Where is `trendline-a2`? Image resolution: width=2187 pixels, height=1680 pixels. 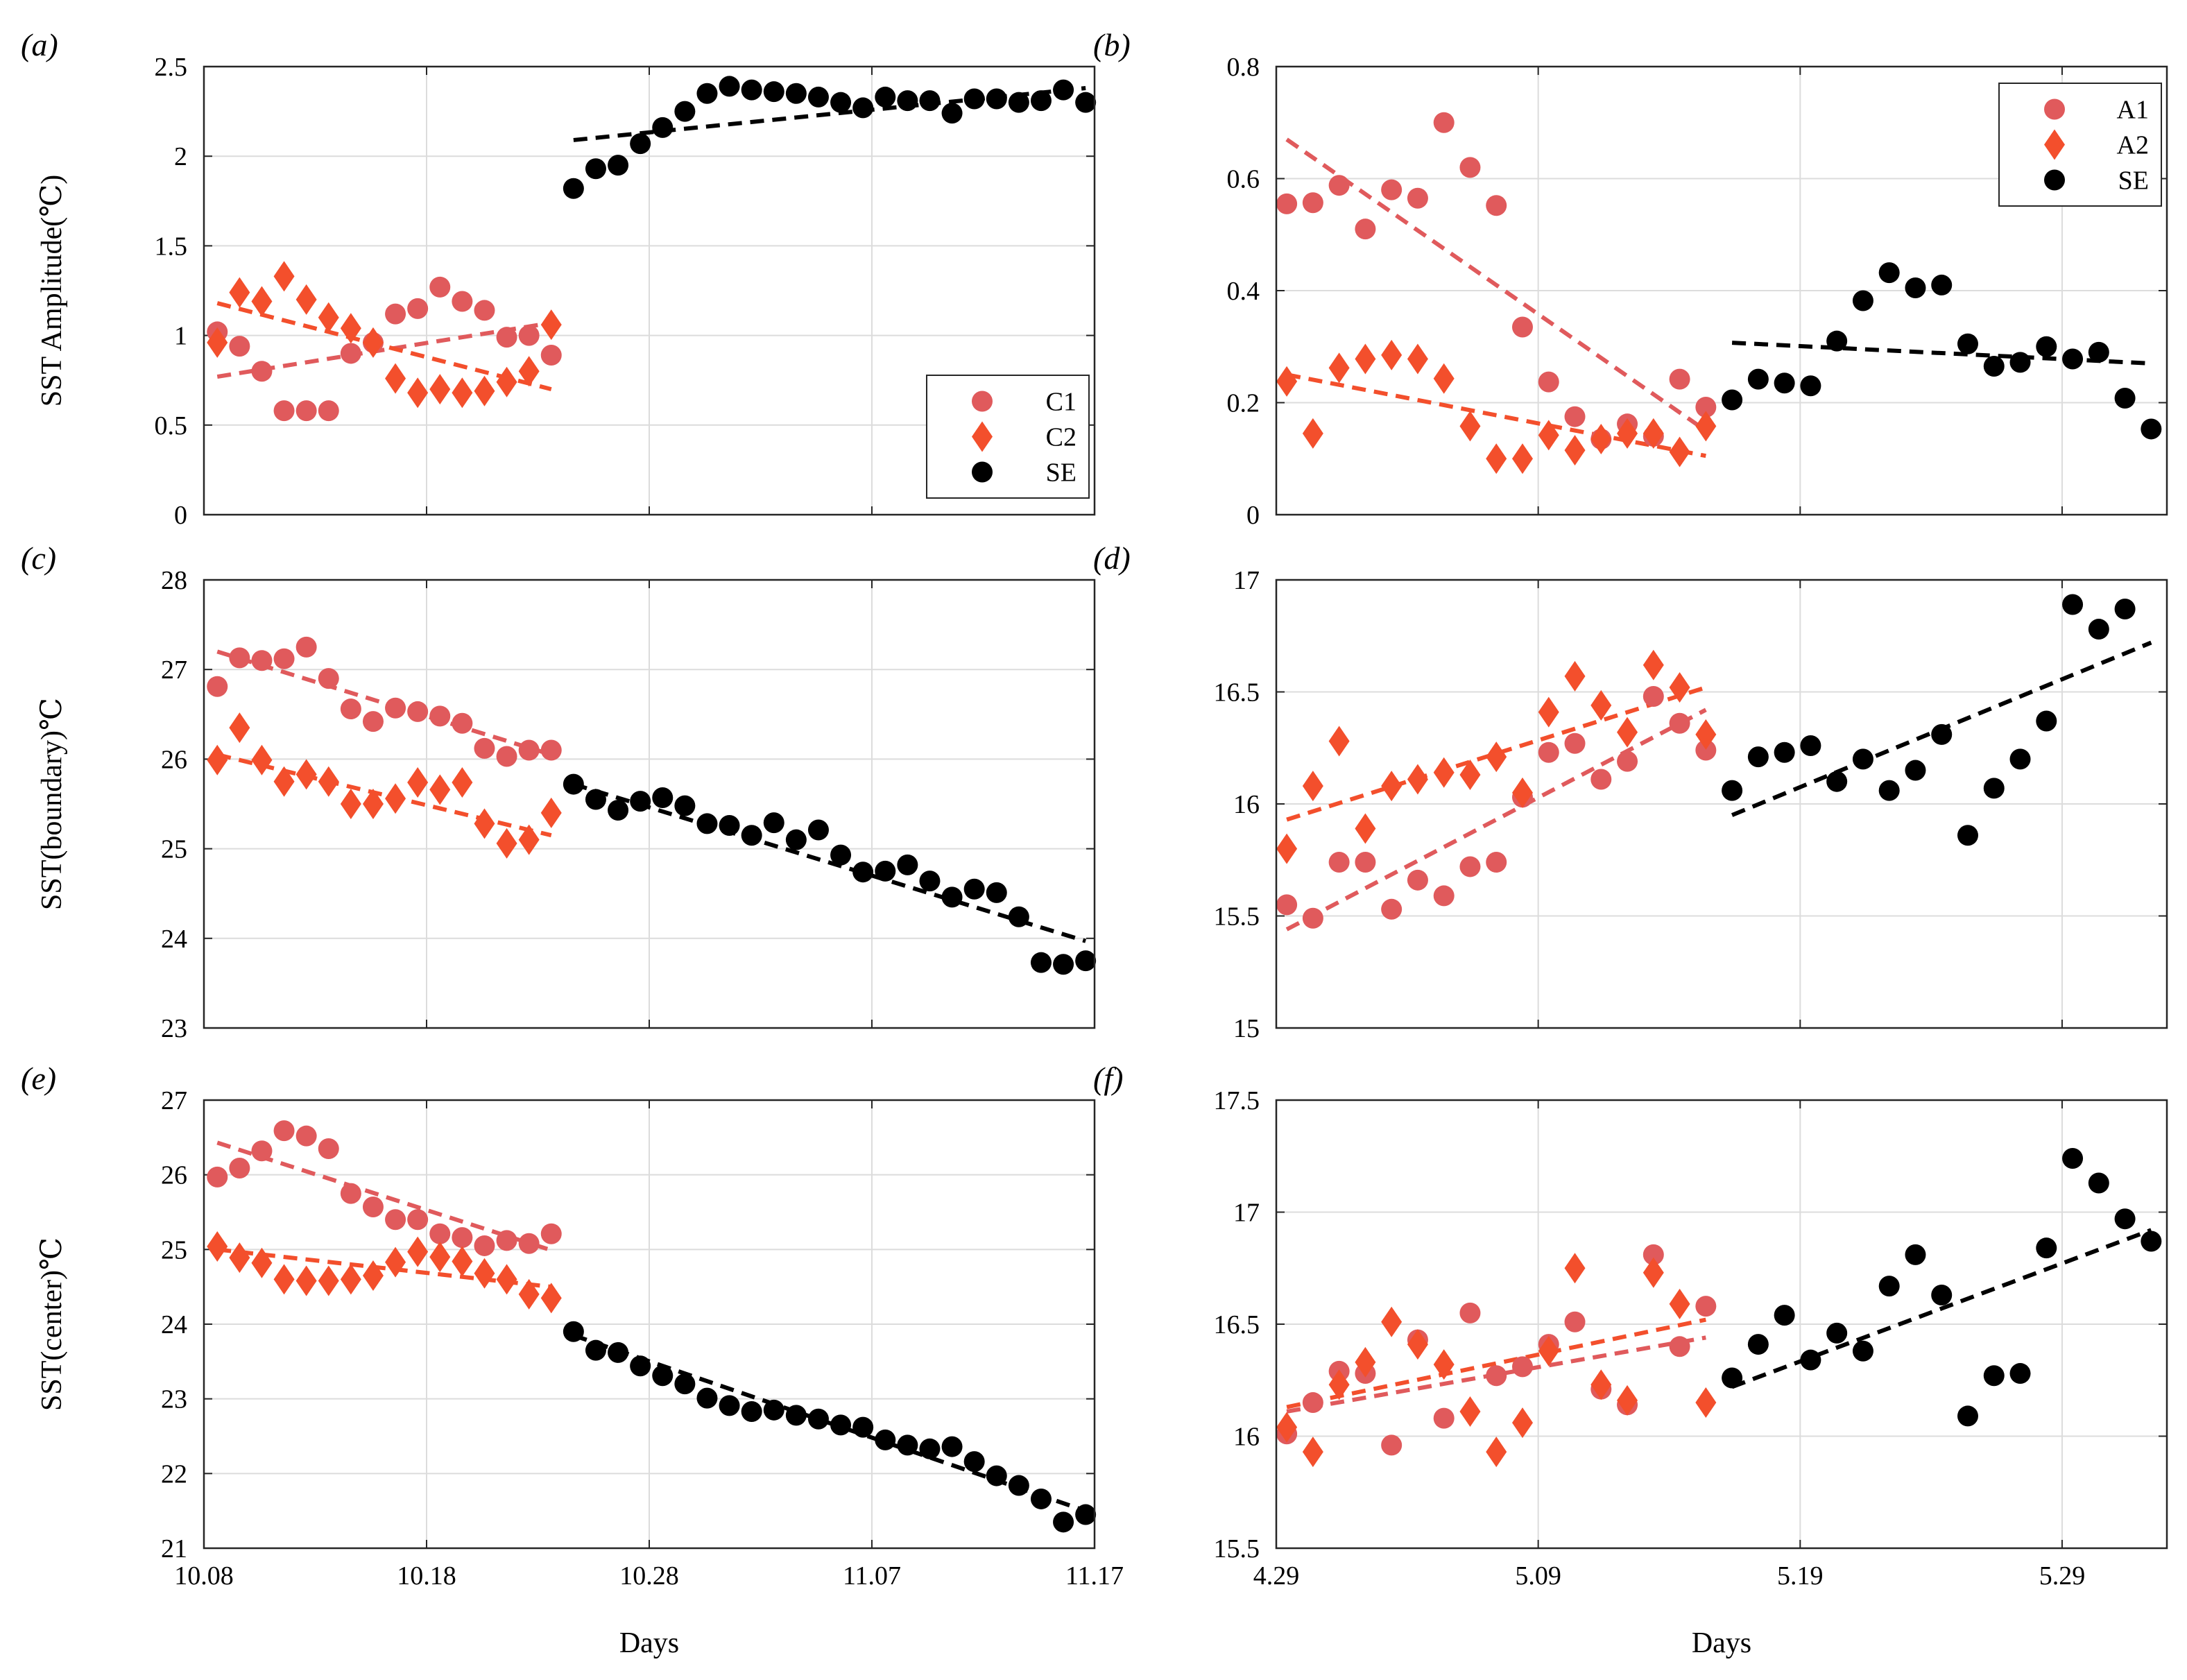
trendline-a2 is located at coordinates (1496, 415).